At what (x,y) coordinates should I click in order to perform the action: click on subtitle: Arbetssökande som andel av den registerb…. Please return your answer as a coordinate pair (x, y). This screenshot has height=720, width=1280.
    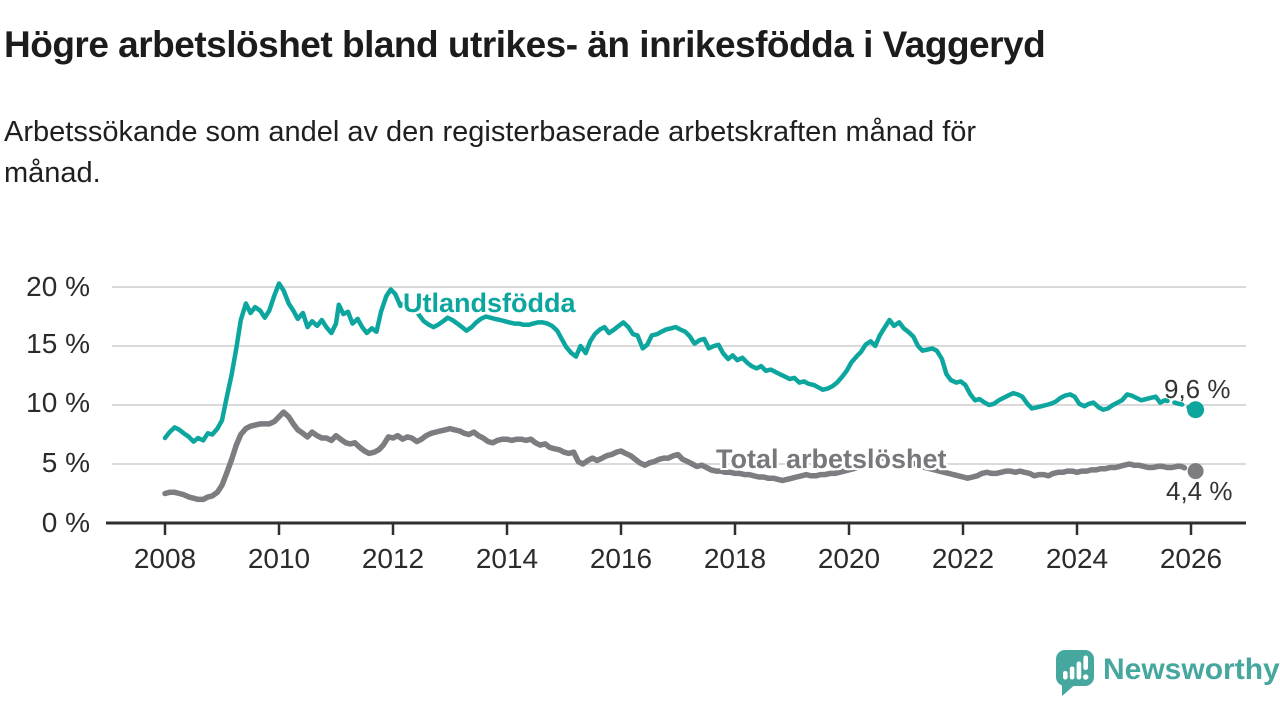
    Looking at the image, I should click on (604, 153).